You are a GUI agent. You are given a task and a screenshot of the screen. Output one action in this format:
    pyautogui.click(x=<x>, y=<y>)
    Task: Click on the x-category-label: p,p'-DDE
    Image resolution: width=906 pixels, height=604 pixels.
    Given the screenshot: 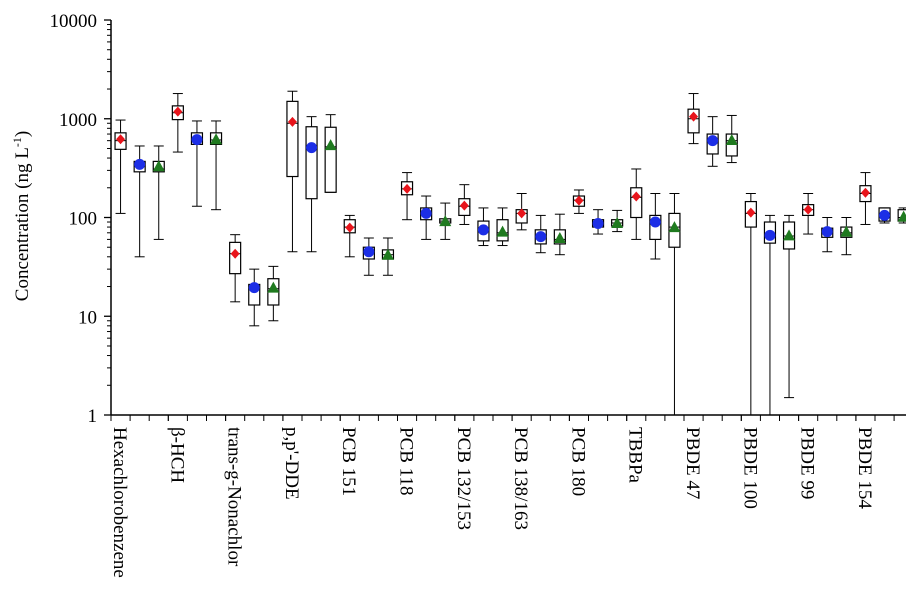 What is the action you would take?
    pyautogui.click(x=291, y=463)
    